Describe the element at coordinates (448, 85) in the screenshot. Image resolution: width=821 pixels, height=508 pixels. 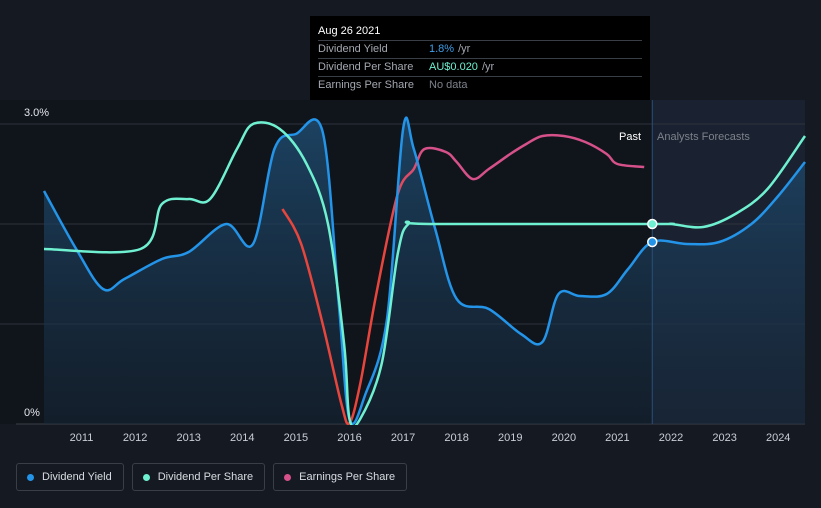
I see `tooltip-value: No data` at that location.